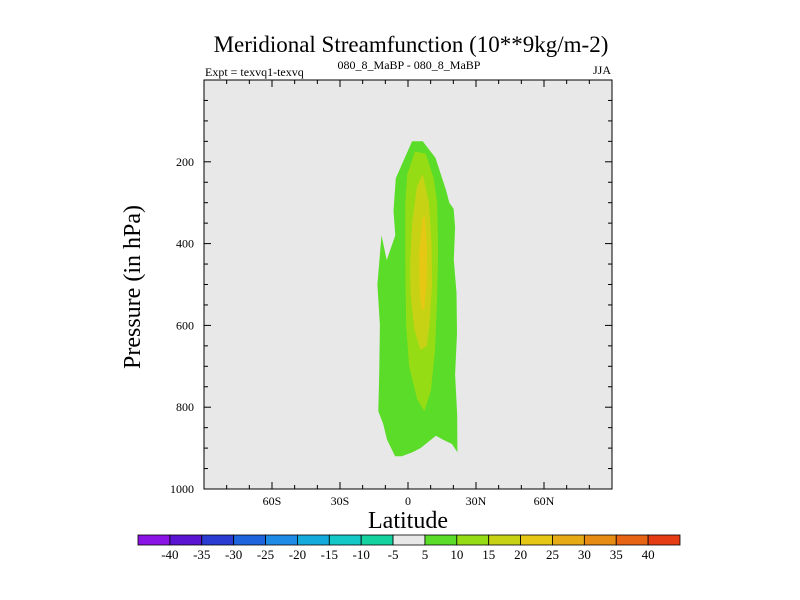  Describe the element at coordinates (272, 501) in the screenshot. I see `x-tick-label: 60S` at that location.